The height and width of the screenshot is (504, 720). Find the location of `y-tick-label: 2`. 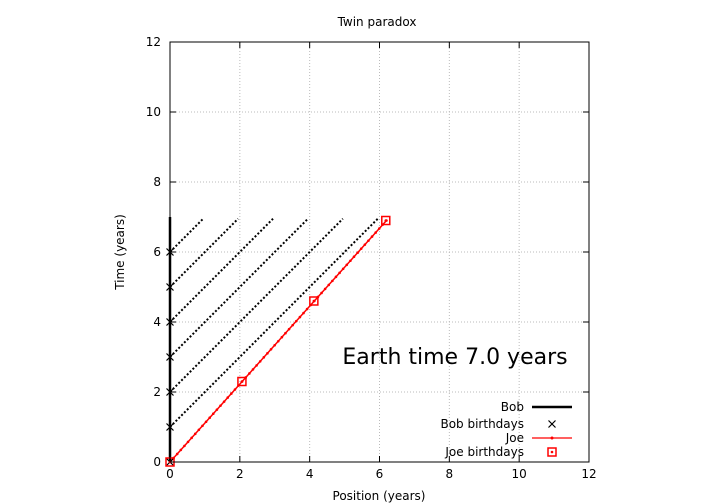

y-tick-label: 2 is located at coordinates (157, 392).